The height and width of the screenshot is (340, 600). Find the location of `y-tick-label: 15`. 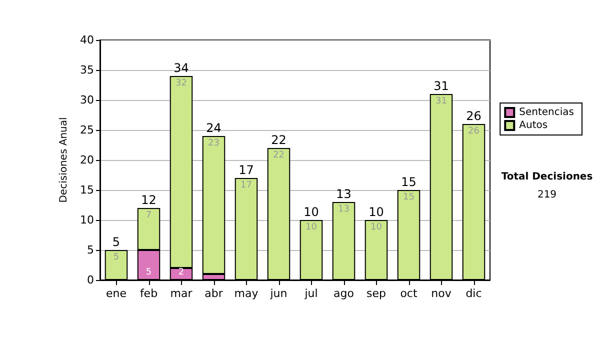

y-tick-label: 15 is located at coordinates (87, 190).